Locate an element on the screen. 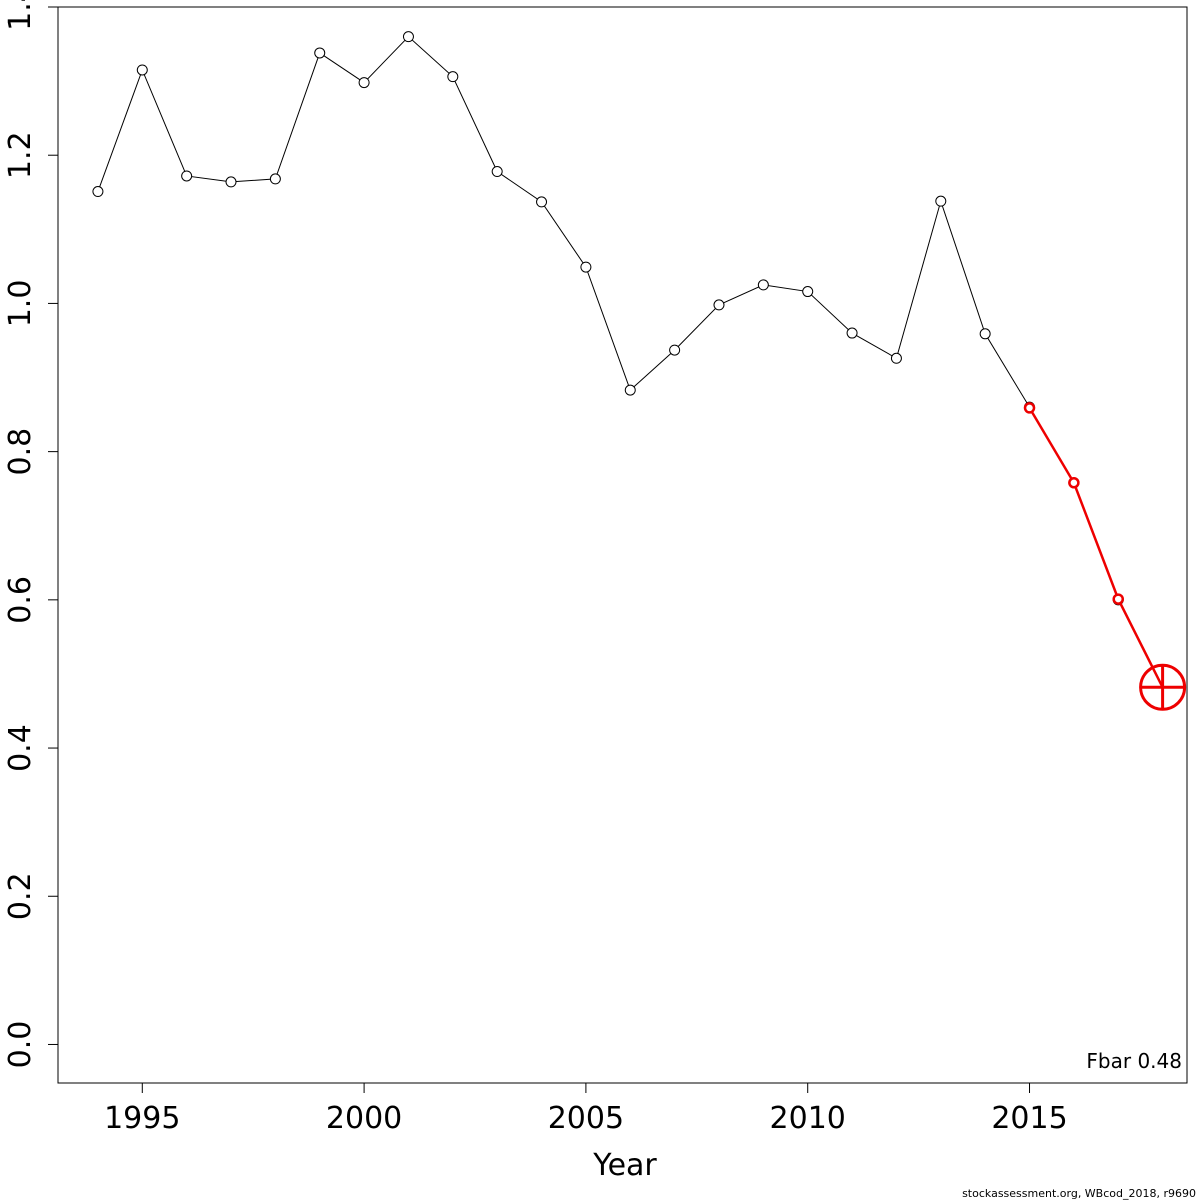 The width and height of the screenshot is (1200, 1200). x-tick-label-2005: 2005 is located at coordinates (586, 1118).